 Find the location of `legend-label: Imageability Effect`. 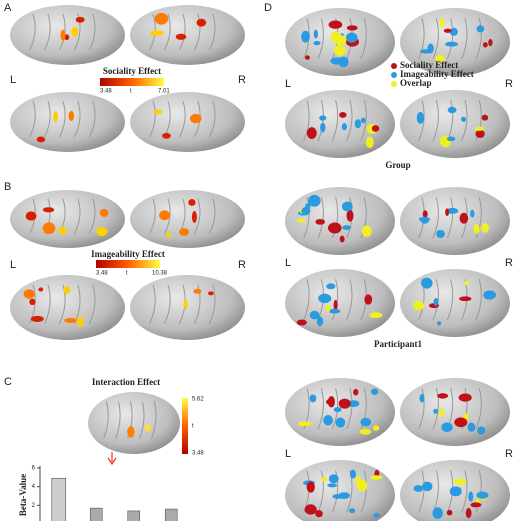

legend-label: Imageability Effect is located at coordinates (437, 74).